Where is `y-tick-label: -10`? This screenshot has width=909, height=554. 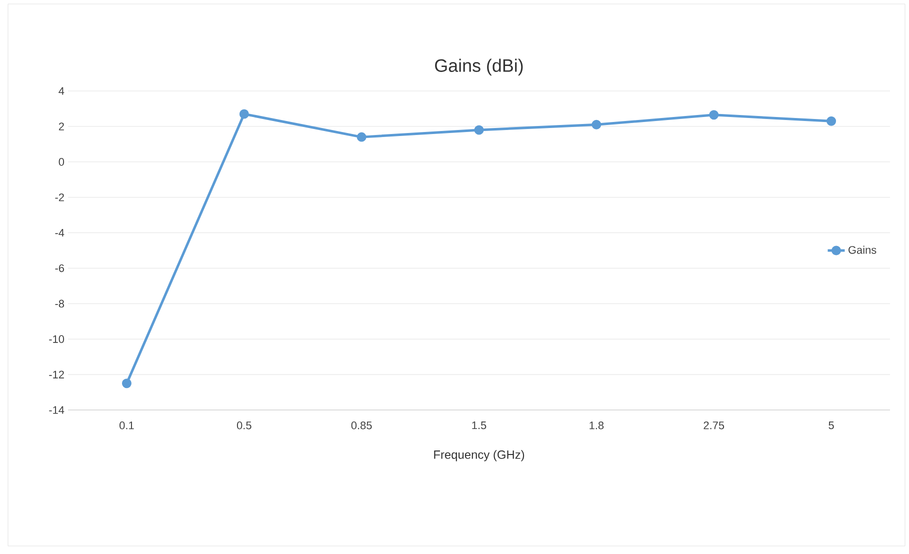 y-tick-label: -10 is located at coordinates (56, 339).